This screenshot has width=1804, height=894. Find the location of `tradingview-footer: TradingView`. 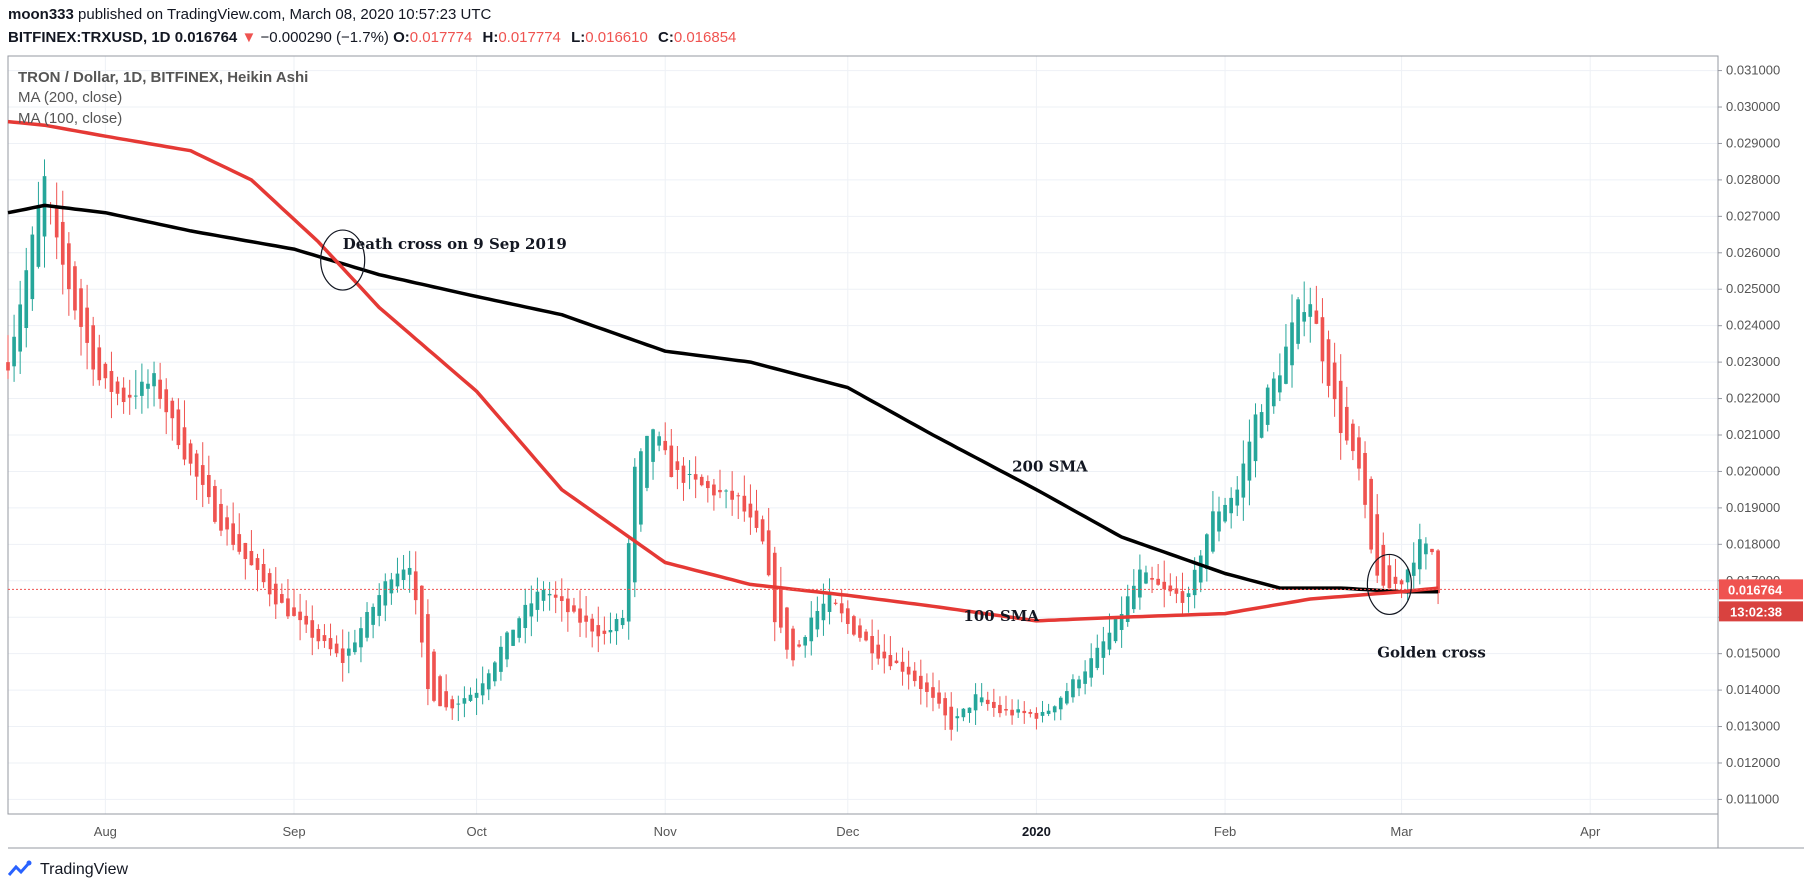

tradingview-footer: TradingView is located at coordinates (68, 870).